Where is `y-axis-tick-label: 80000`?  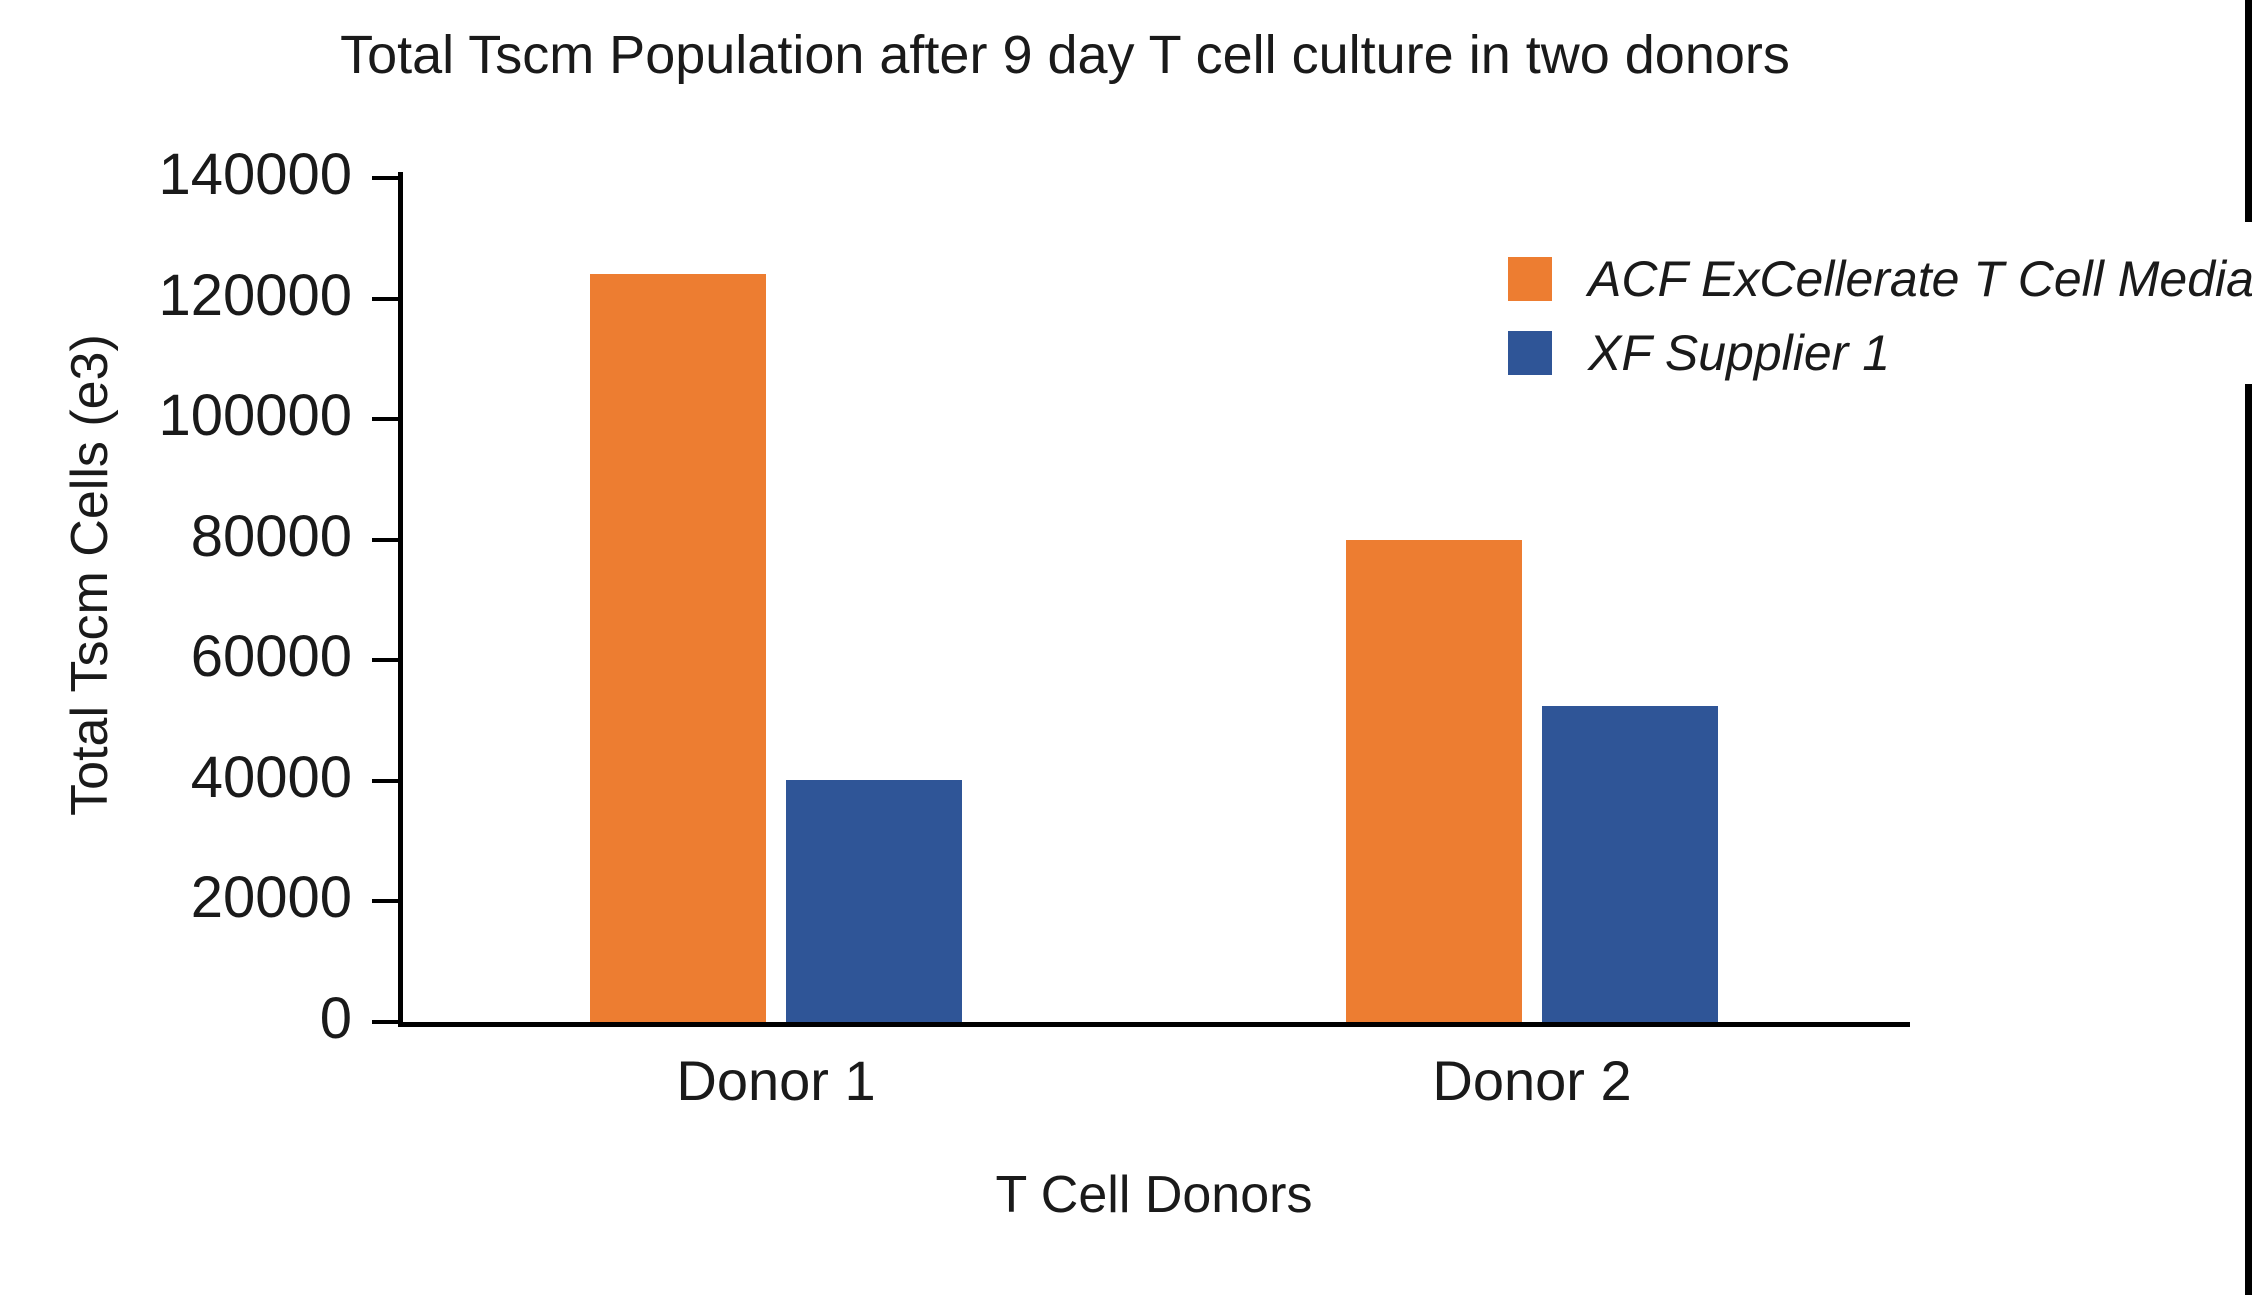 y-axis-tick-label: 80000 is located at coordinates (271, 536).